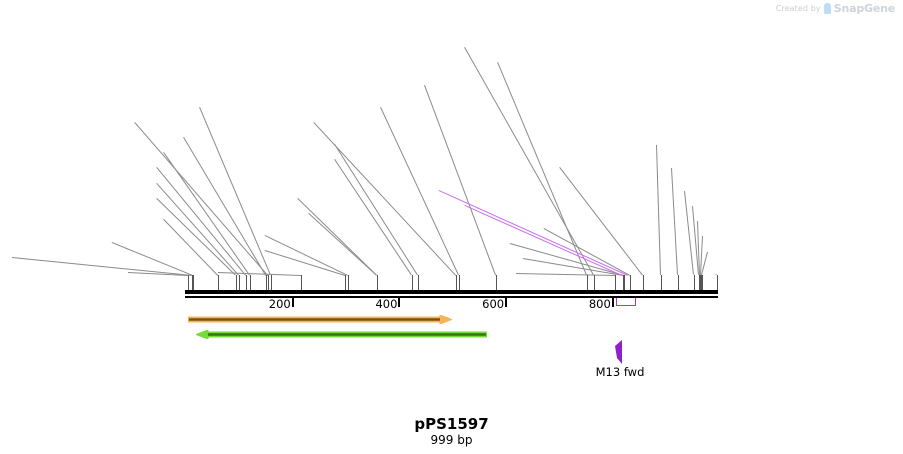 This screenshot has height=454, width=903. I want to click on primer-binding-bracket, so click(626, 302).